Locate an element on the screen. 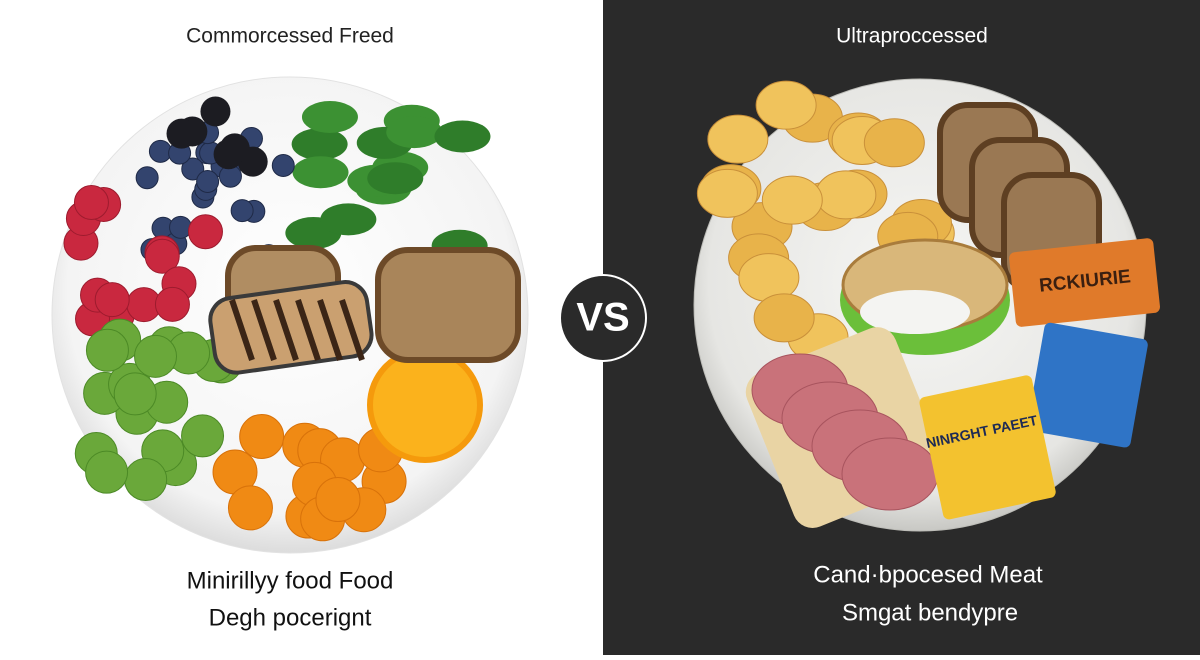 This screenshot has height=660, width=1200. vs-badge is located at coordinates (603, 318).